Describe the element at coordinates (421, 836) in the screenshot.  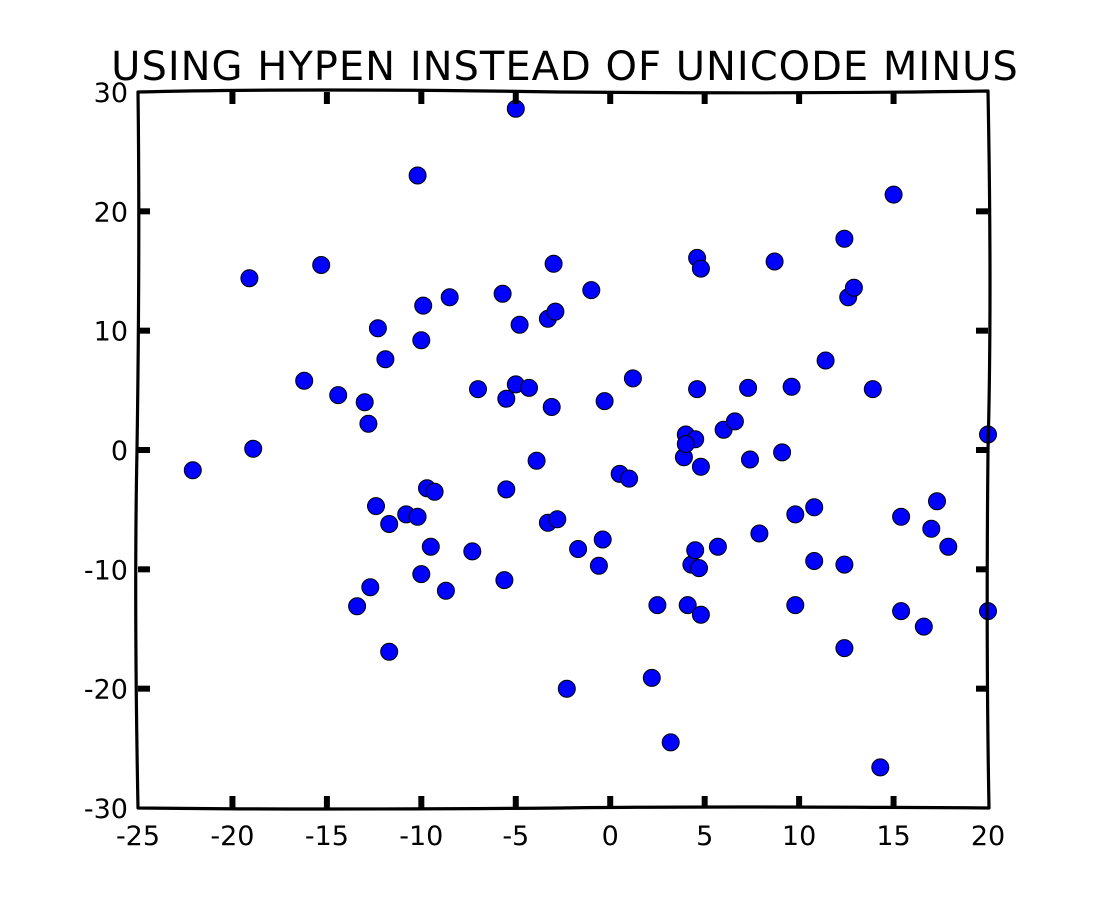
I see `x-tick-label: -10` at that location.